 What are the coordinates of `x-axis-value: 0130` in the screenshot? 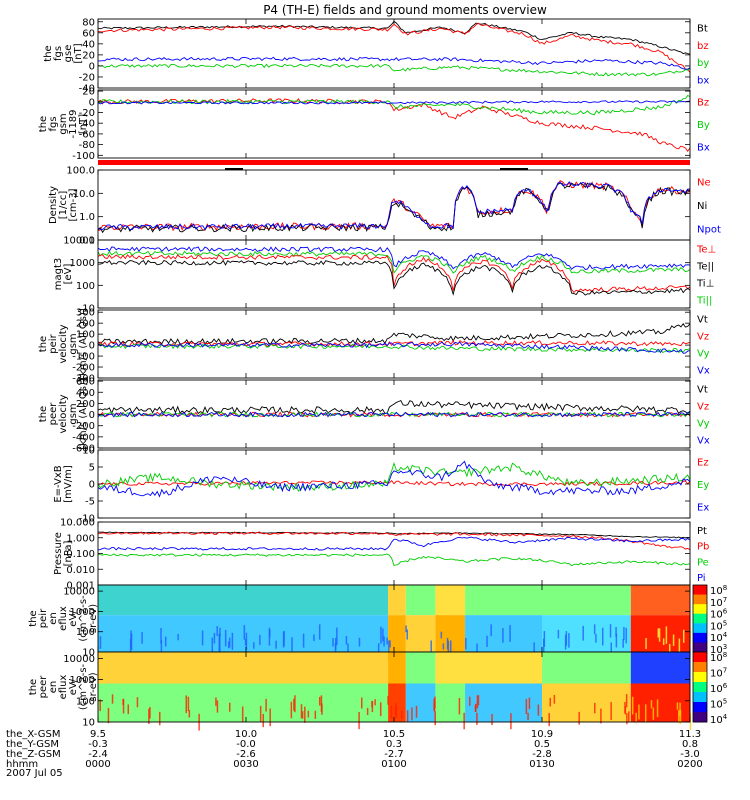 It's located at (541, 764).